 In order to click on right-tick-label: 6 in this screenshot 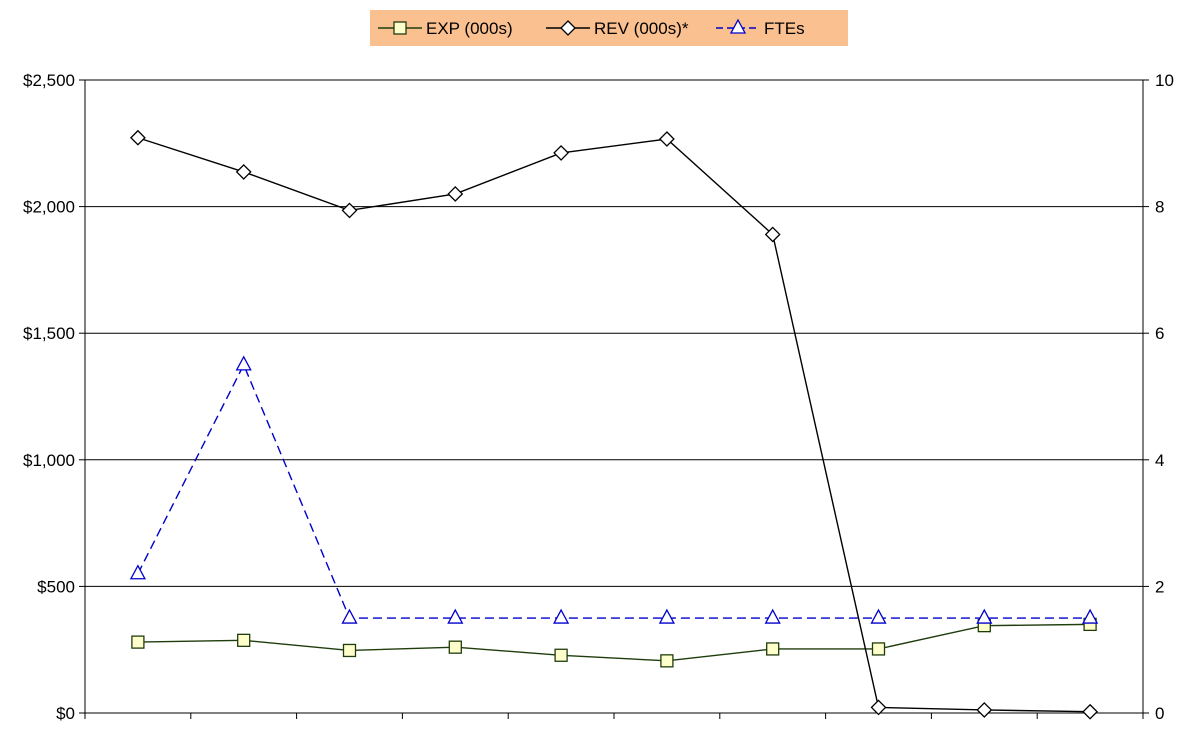, I will do `click(1159, 333)`.